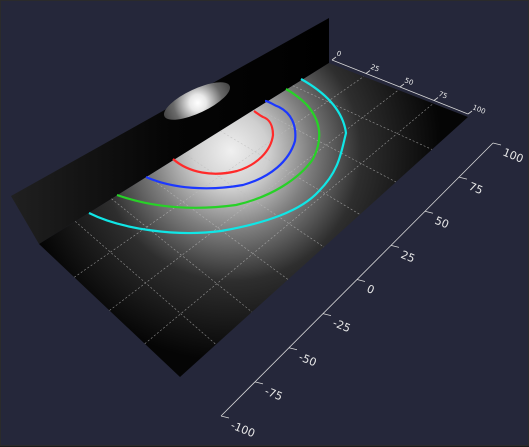  I want to click on vertical-axis-tick-label: -25, so click(342, 325).